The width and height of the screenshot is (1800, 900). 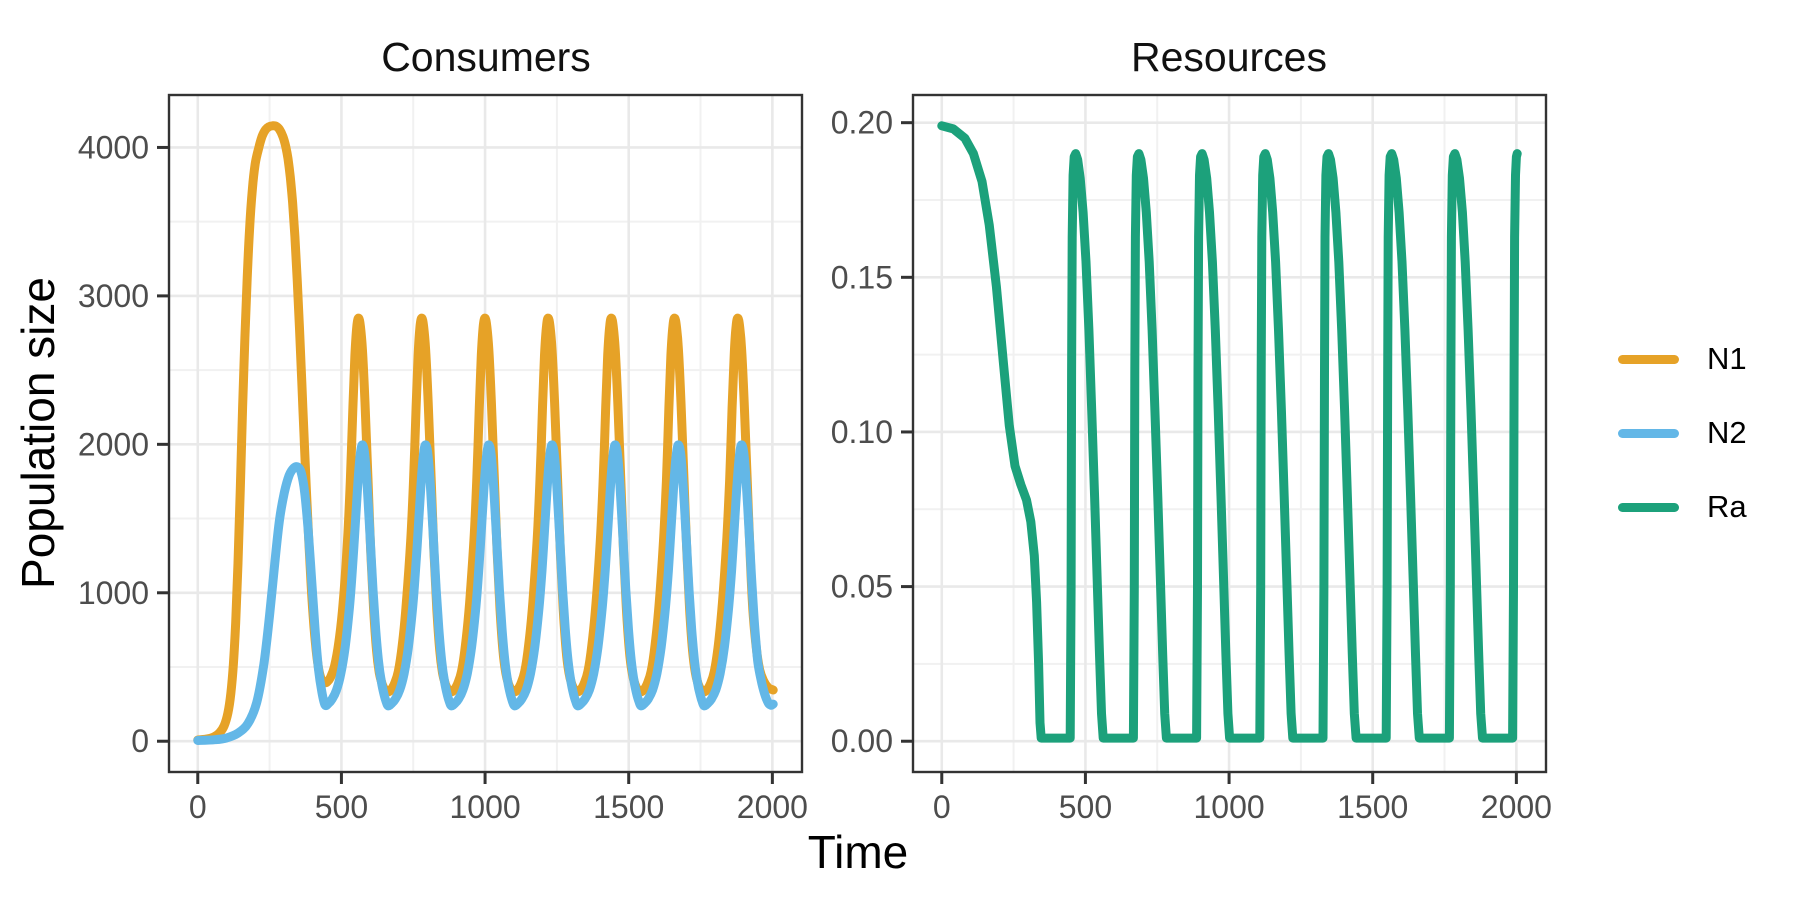 I want to click on legend-label-n2: N2, so click(x=1727, y=432).